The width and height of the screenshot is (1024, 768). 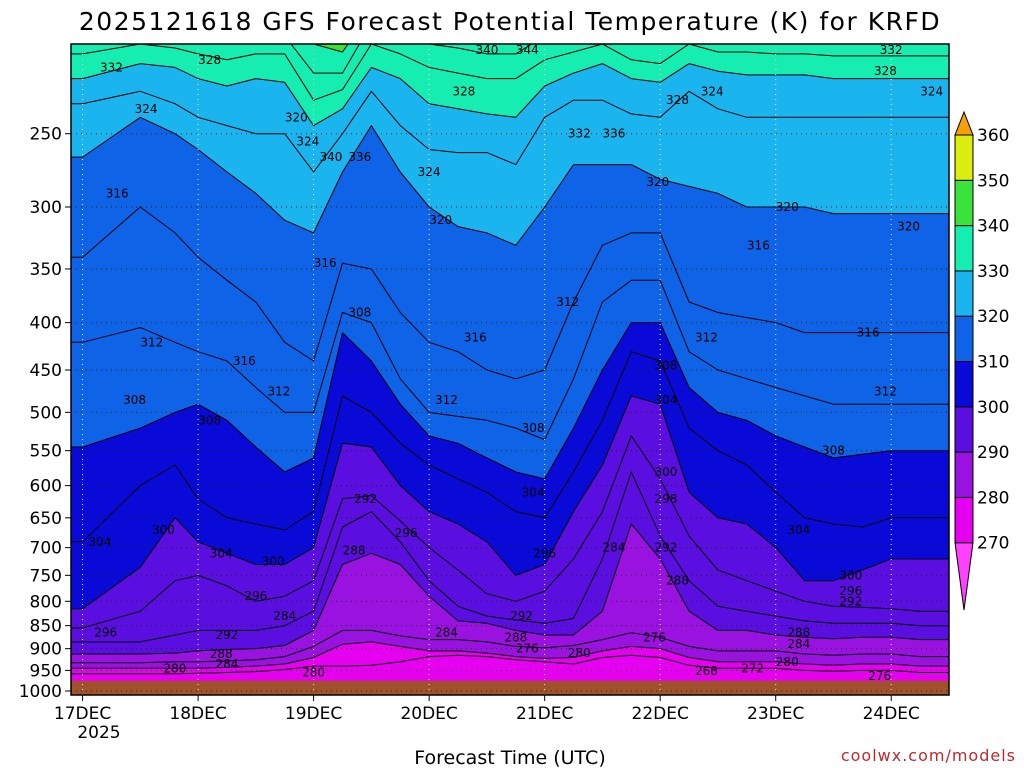 I want to click on x-tick-label-21DEC: 21DEC, so click(x=544, y=714).